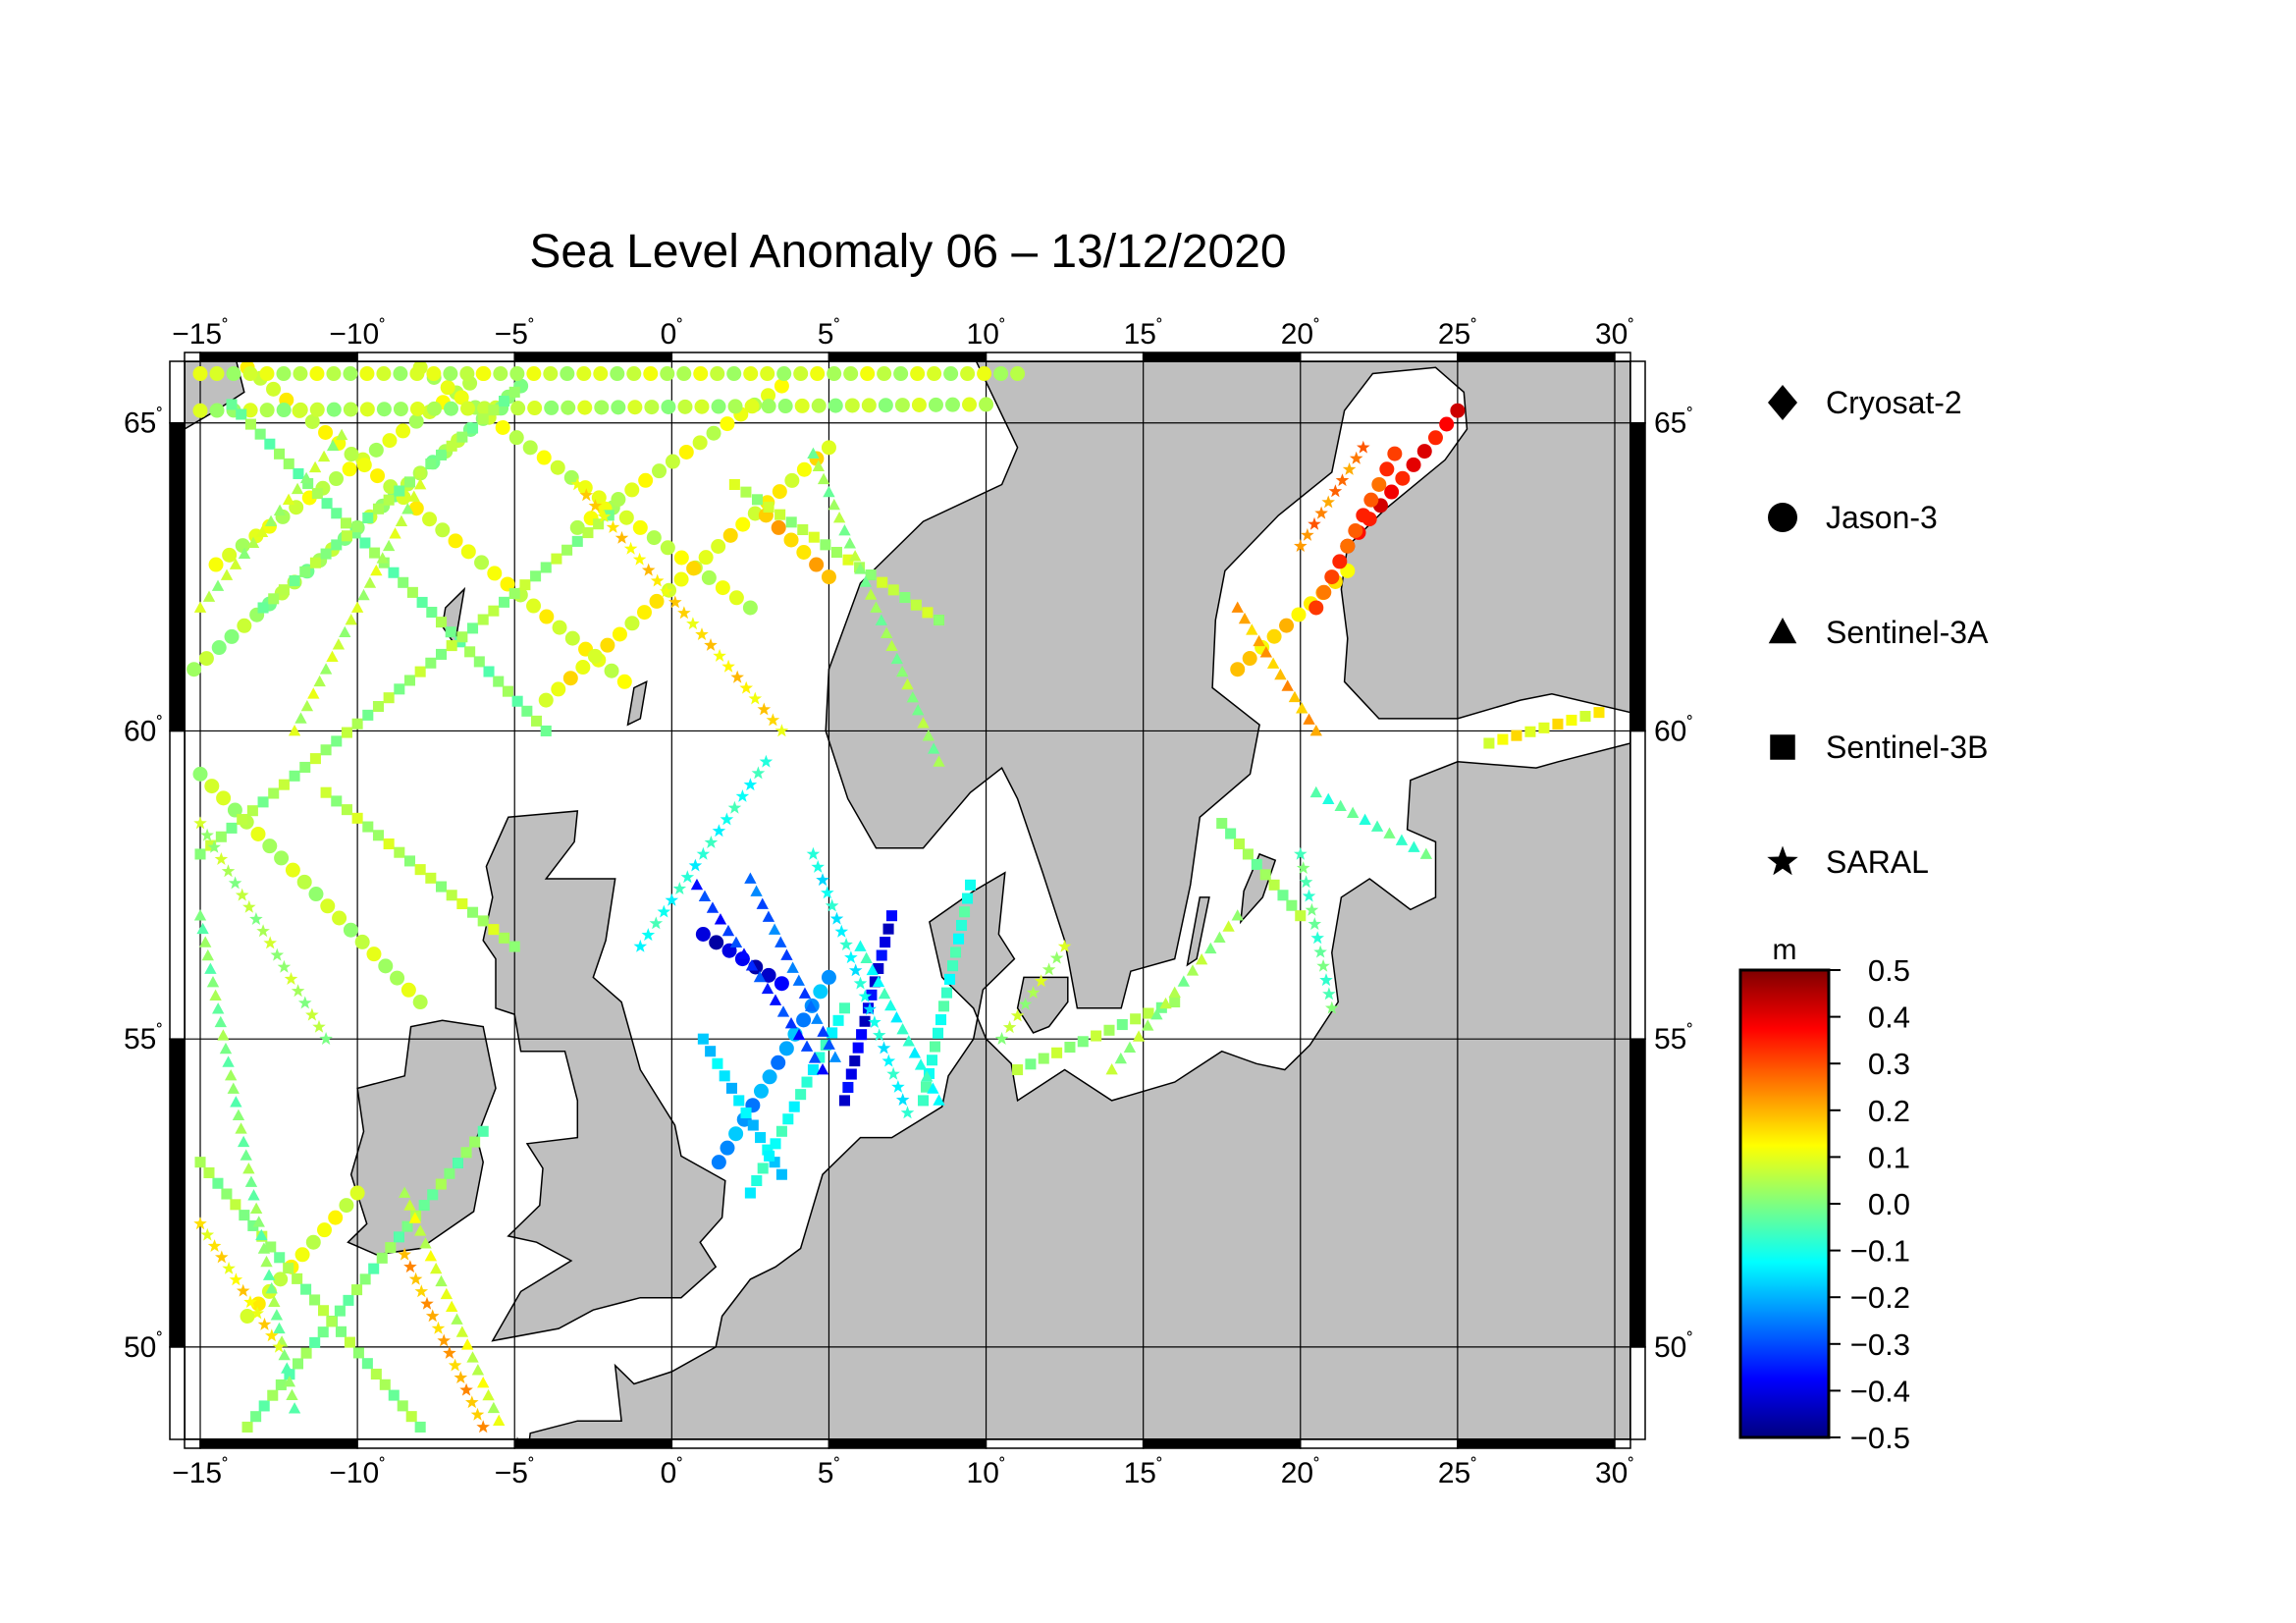 The height and width of the screenshot is (1623, 2296). Describe the element at coordinates (1782, 860) in the screenshot. I see `legend-star-icon` at that location.